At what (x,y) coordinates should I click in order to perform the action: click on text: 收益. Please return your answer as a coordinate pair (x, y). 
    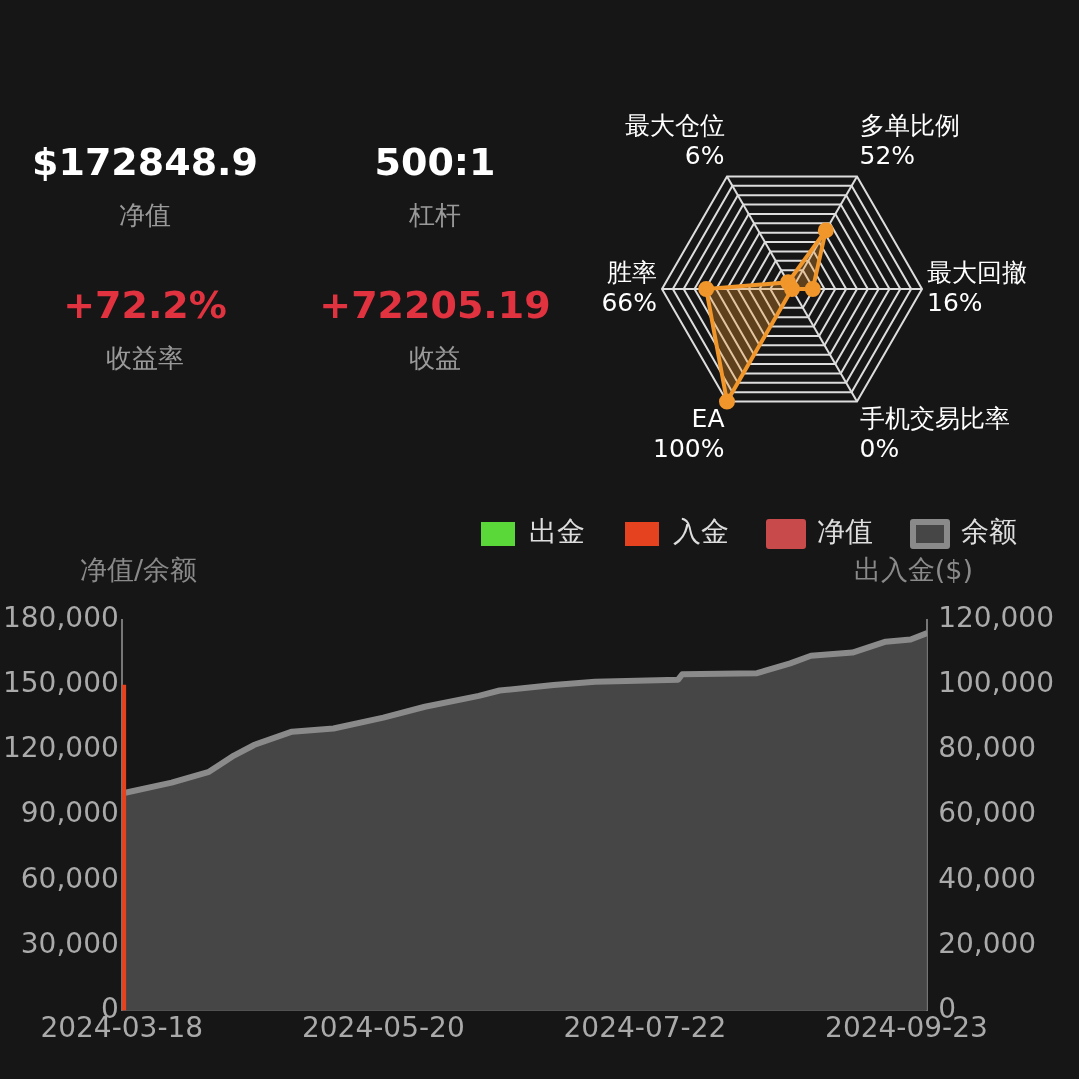
    Looking at the image, I should click on (435, 358).